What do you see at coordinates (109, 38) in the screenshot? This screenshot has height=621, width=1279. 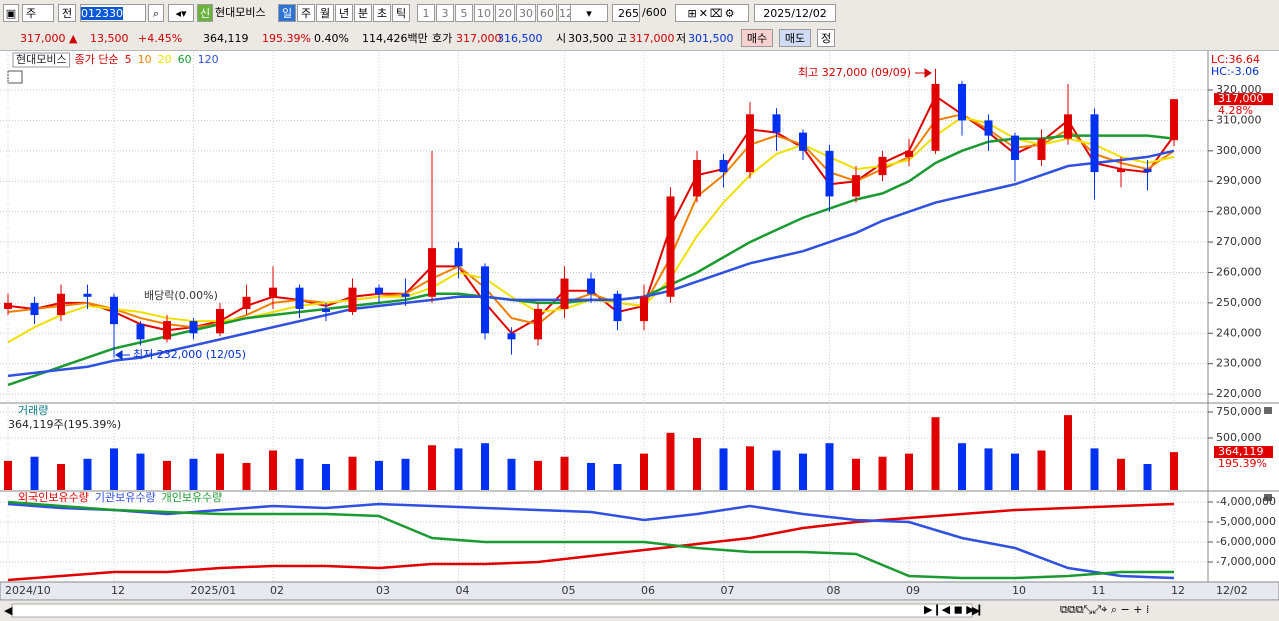 I see `change: 13,500` at bounding box center [109, 38].